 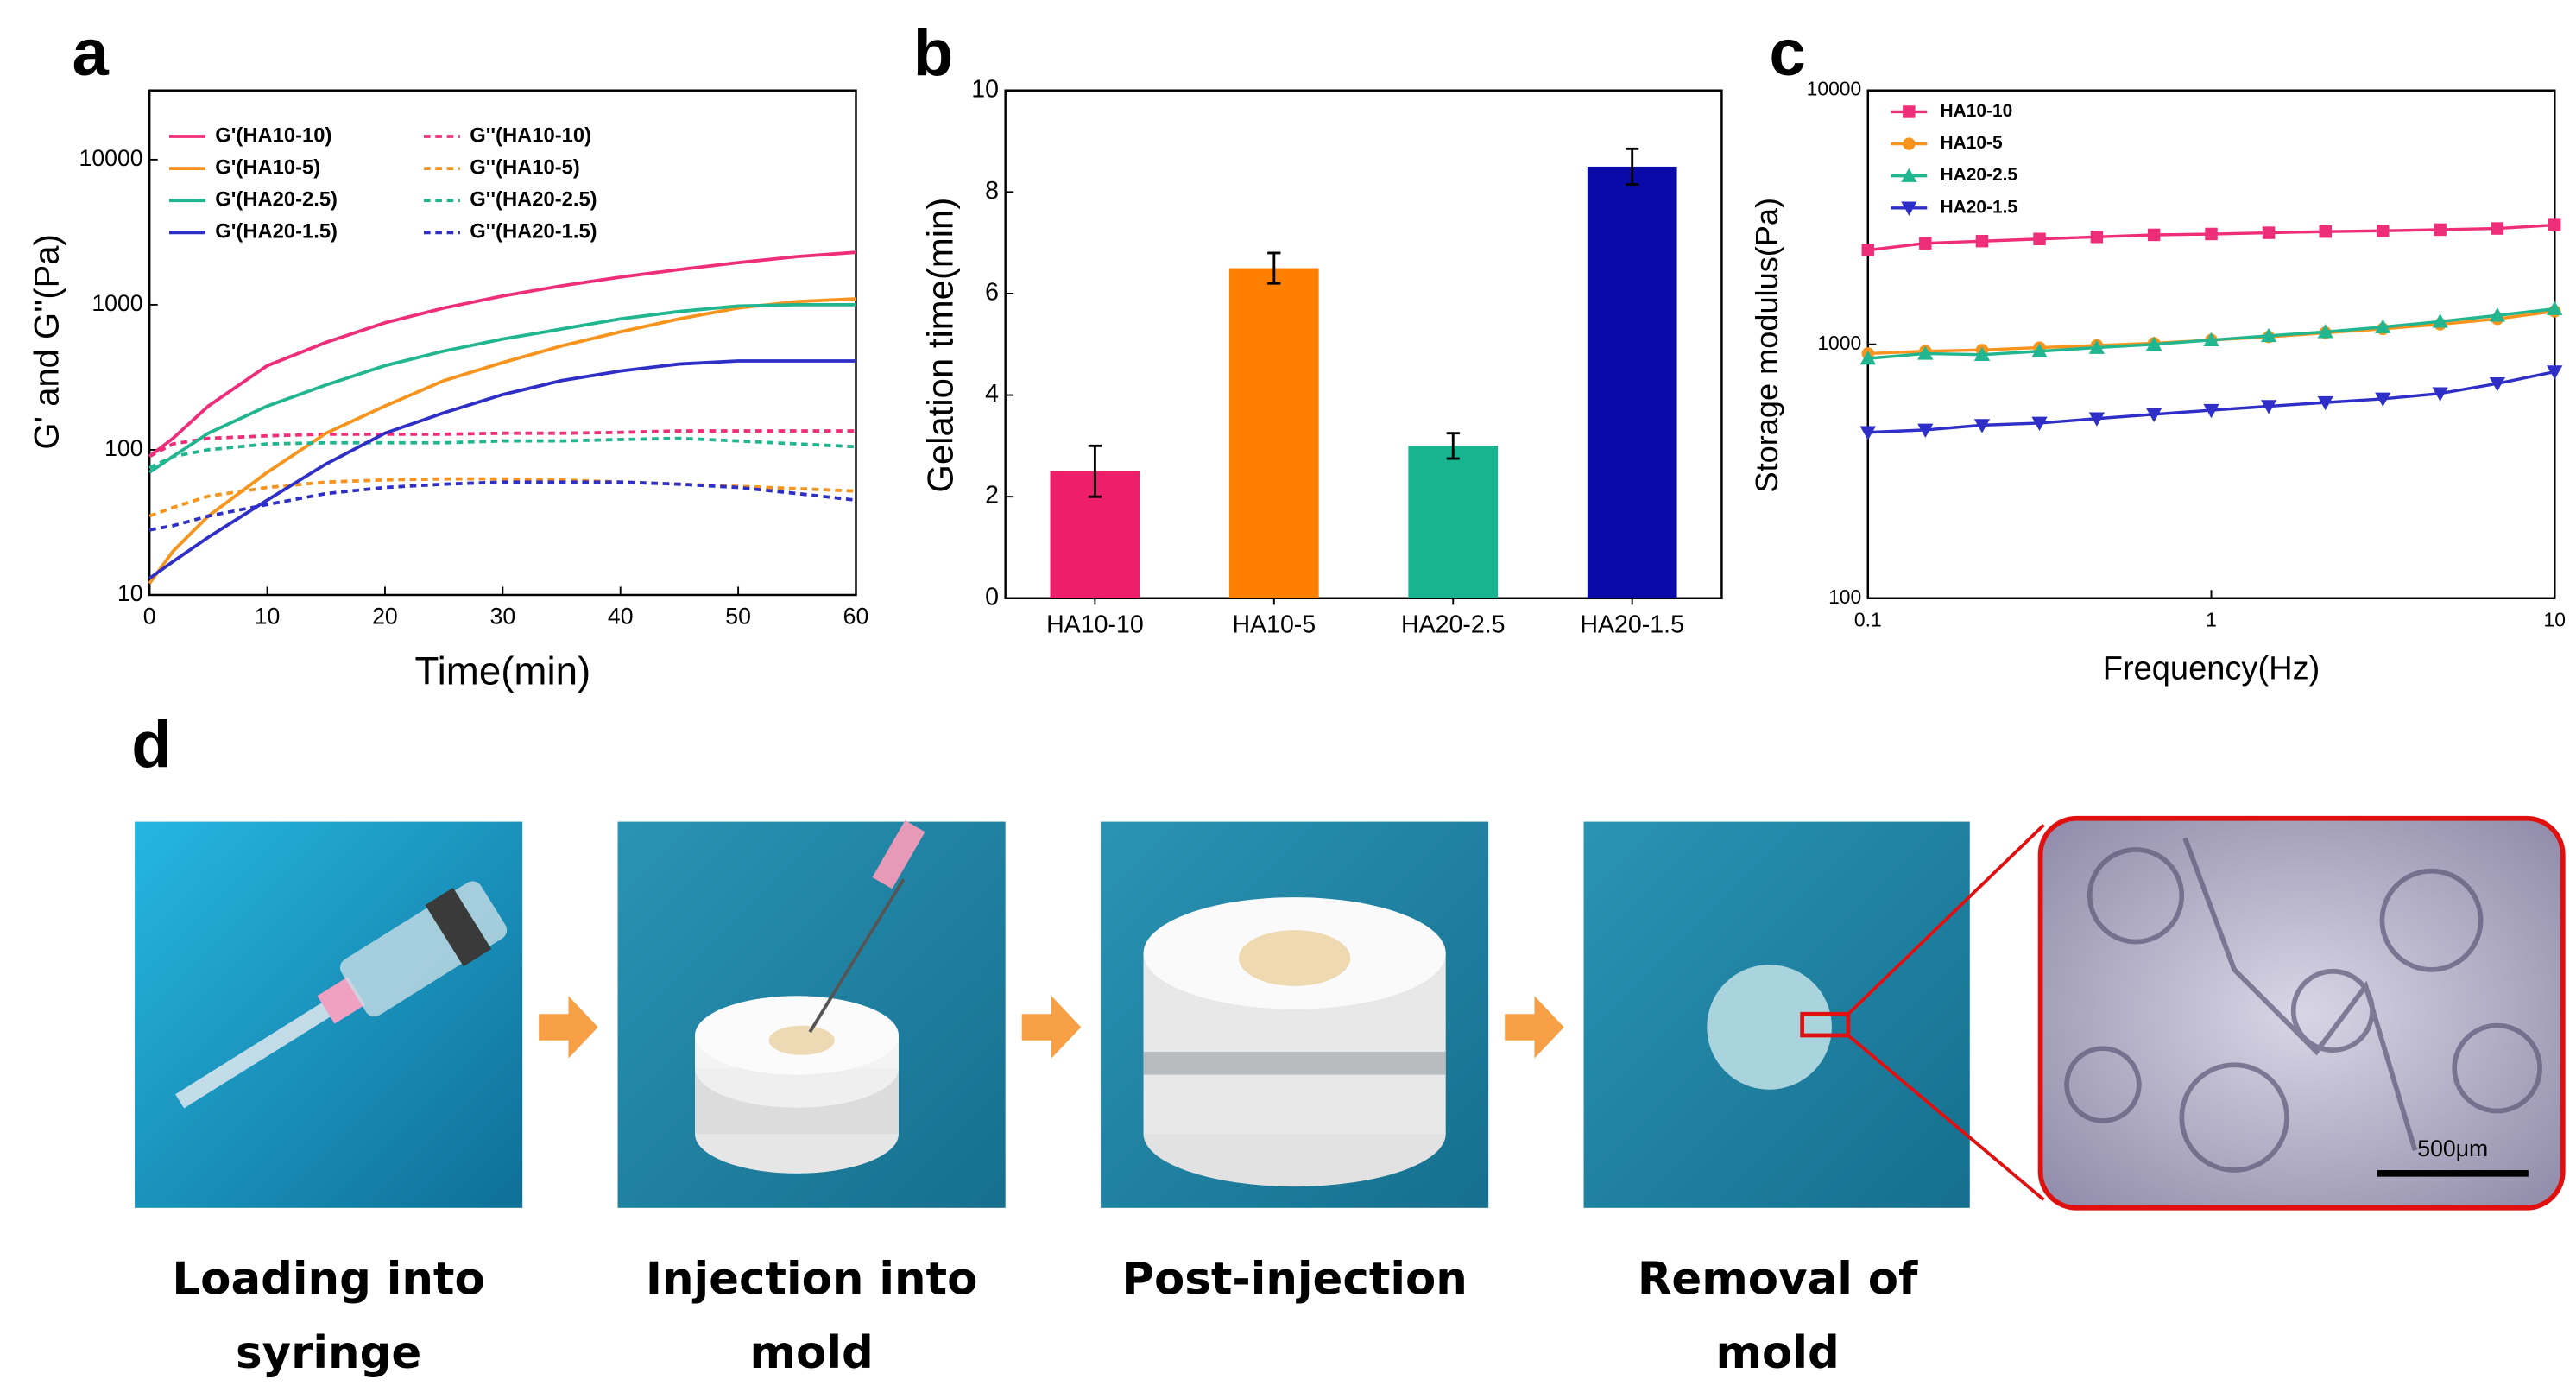 What do you see at coordinates (273, 135) in the screenshot?
I see `legend-label: G'(HA10-10)` at bounding box center [273, 135].